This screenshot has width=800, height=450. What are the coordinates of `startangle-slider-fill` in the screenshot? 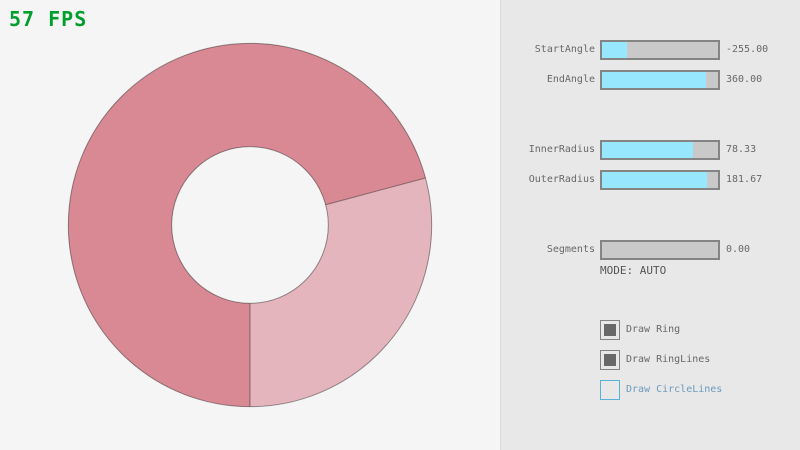 It's located at (615, 50).